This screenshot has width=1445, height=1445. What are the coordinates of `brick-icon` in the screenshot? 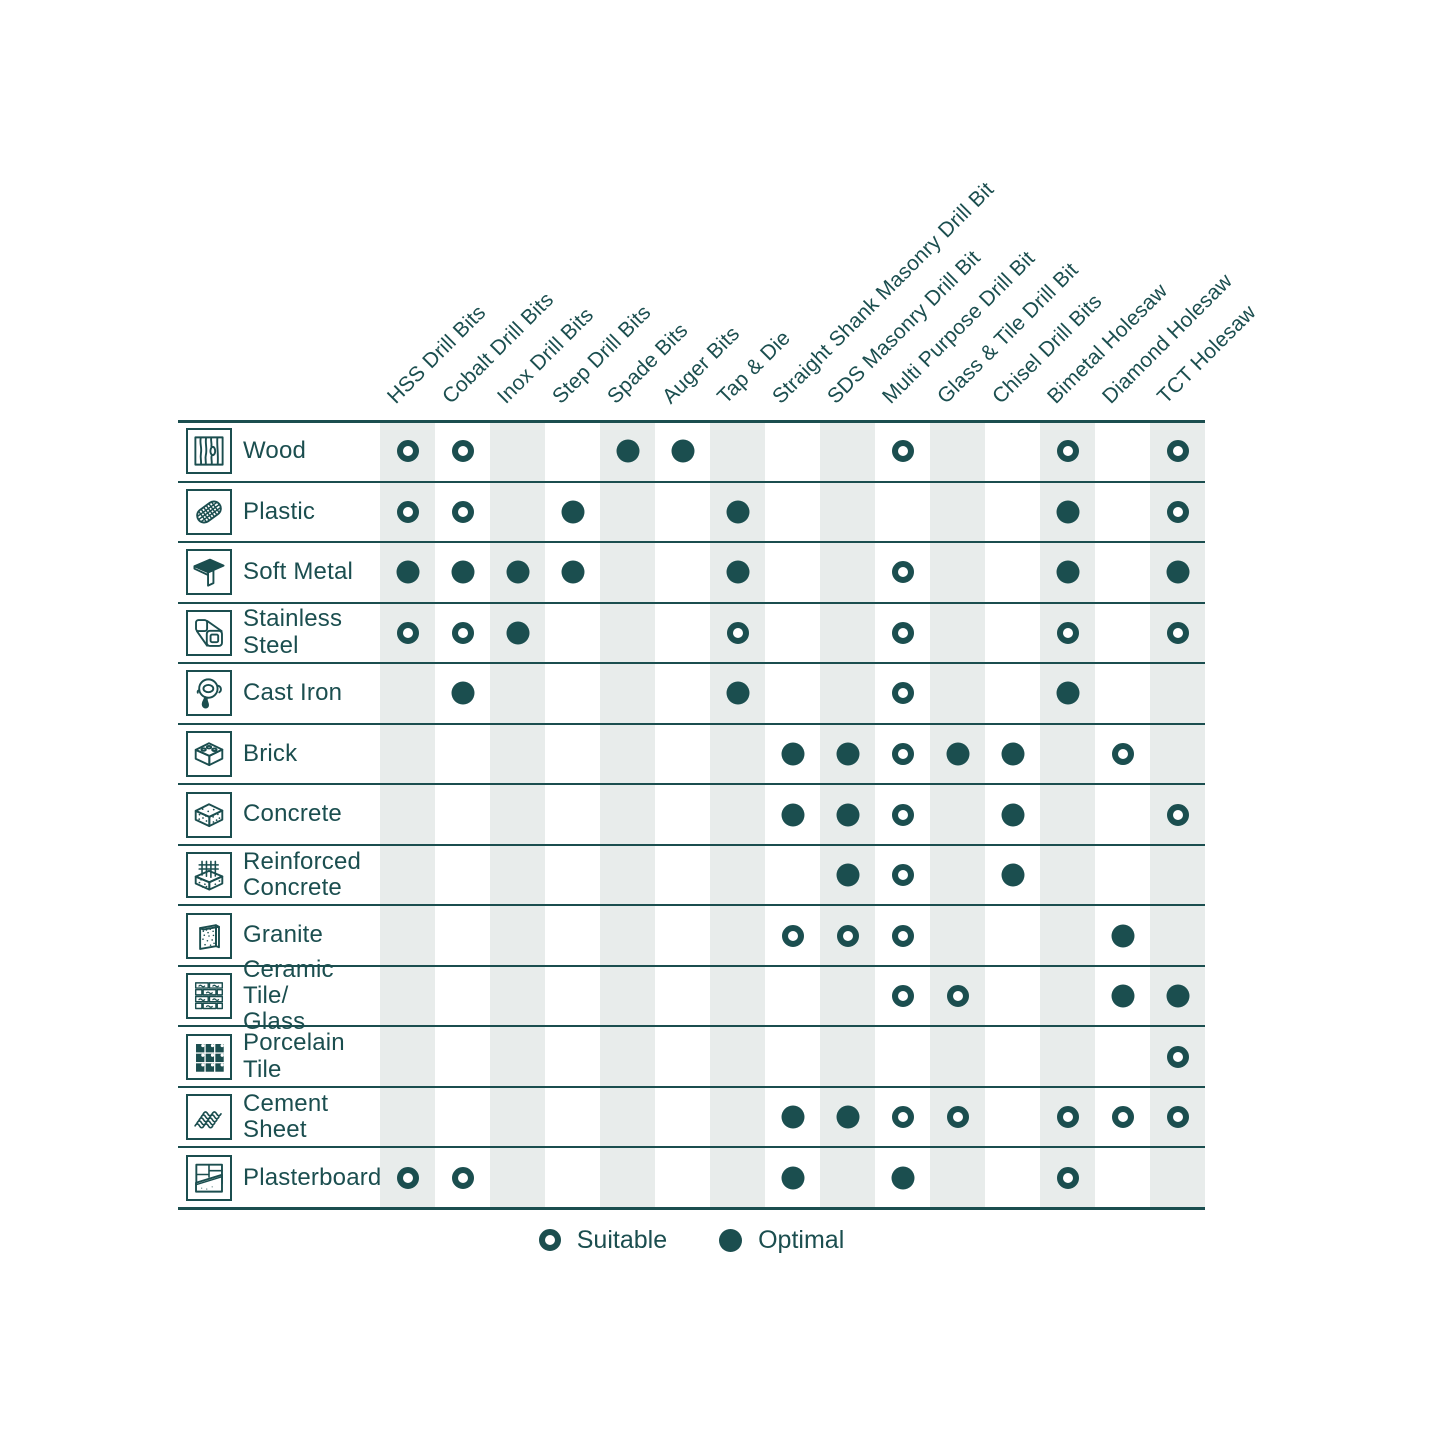 It's located at (209, 754).